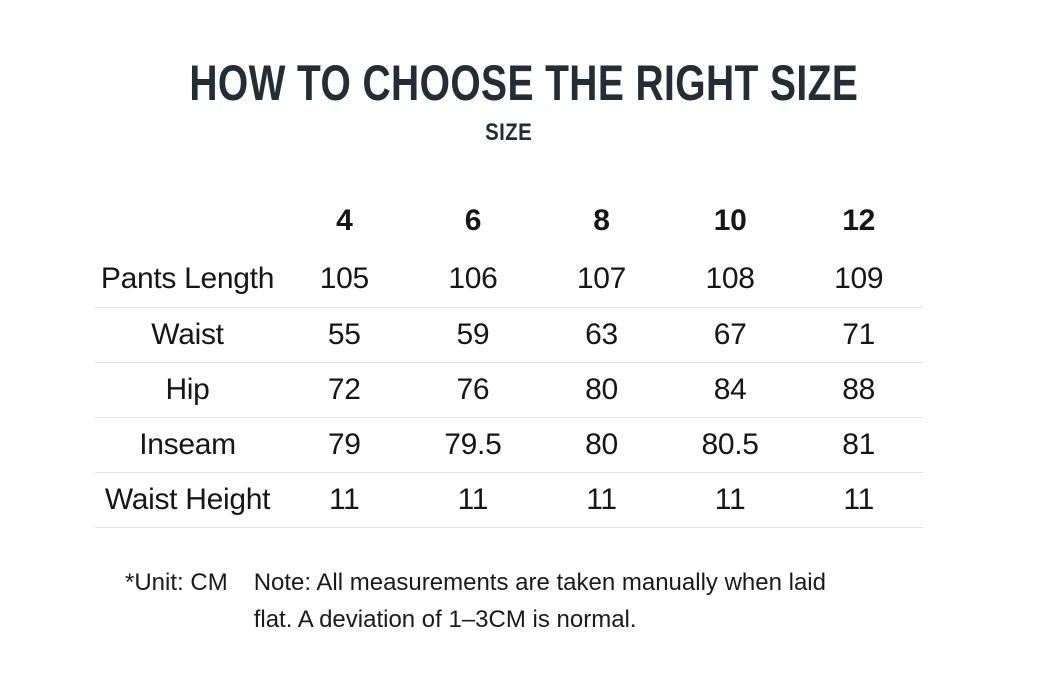  What do you see at coordinates (187, 221) in the screenshot?
I see `corner-cell` at bounding box center [187, 221].